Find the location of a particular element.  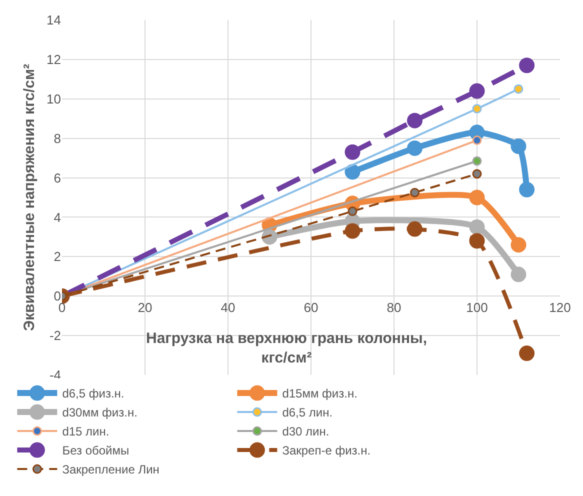

y-tick-label: 10 is located at coordinates (53, 98).